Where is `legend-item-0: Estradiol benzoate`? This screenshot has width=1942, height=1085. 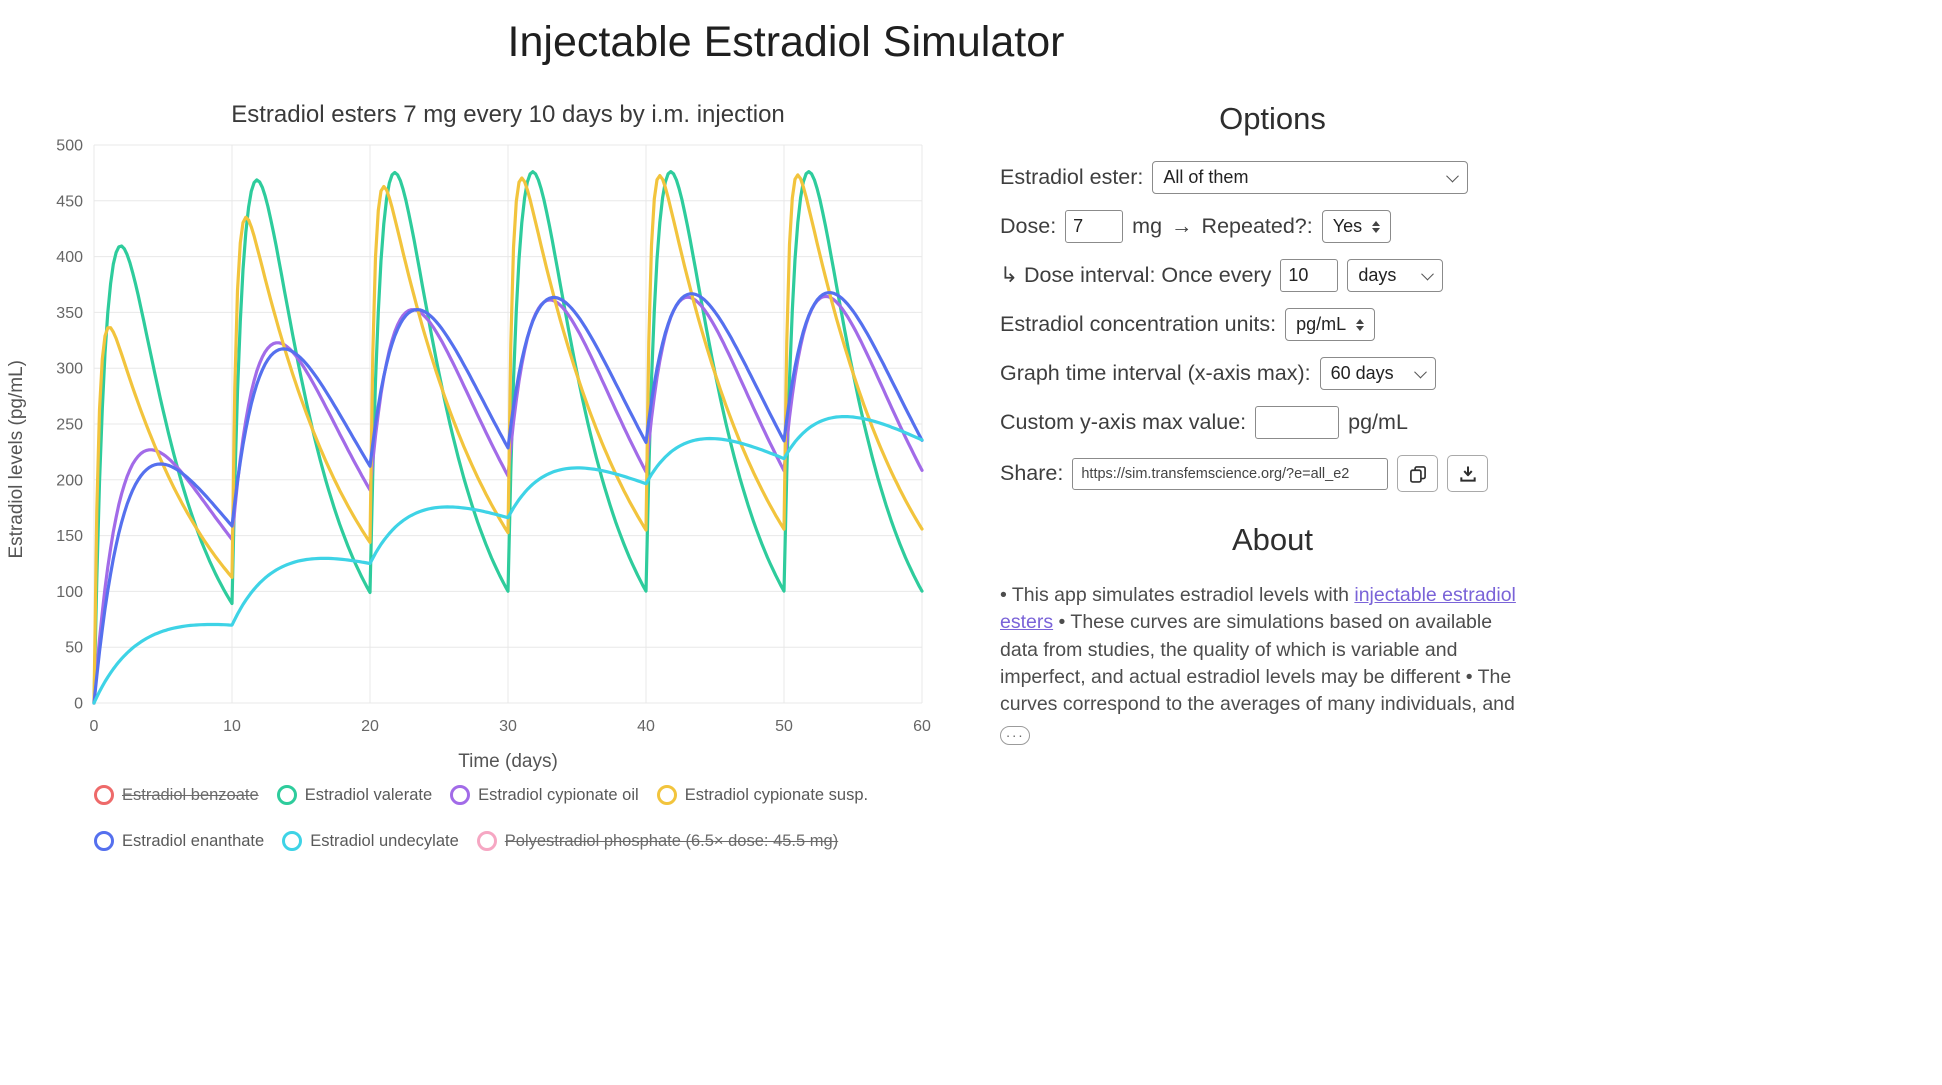
legend-item-0: Estradiol benzoate is located at coordinates (176, 795).